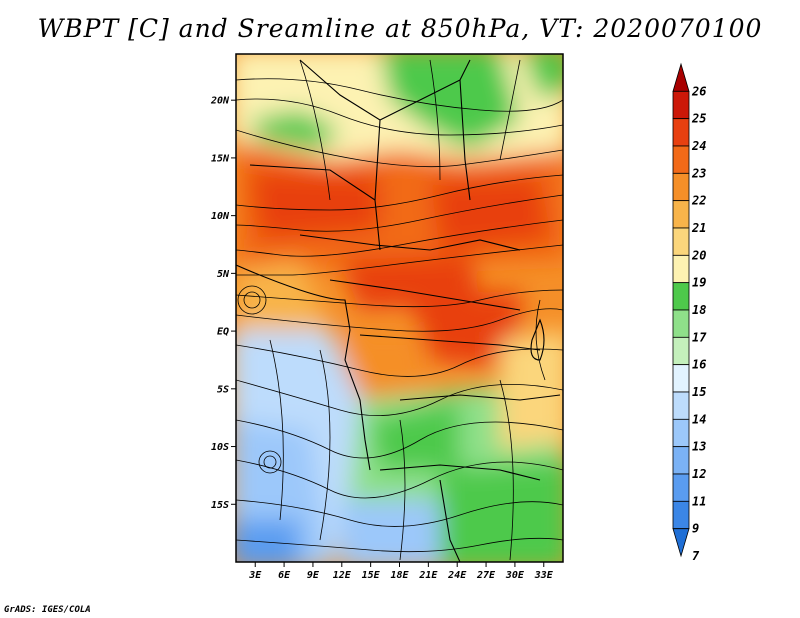 This screenshot has height=618, width=800. I want to click on lat-tick-label: EQ, so click(223, 332).